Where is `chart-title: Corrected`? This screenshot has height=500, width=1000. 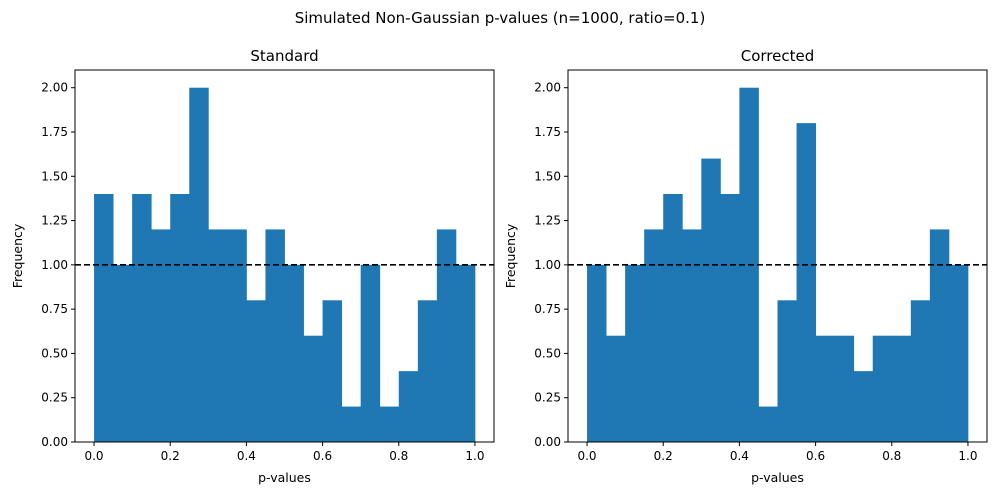 chart-title: Corrected is located at coordinates (778, 56).